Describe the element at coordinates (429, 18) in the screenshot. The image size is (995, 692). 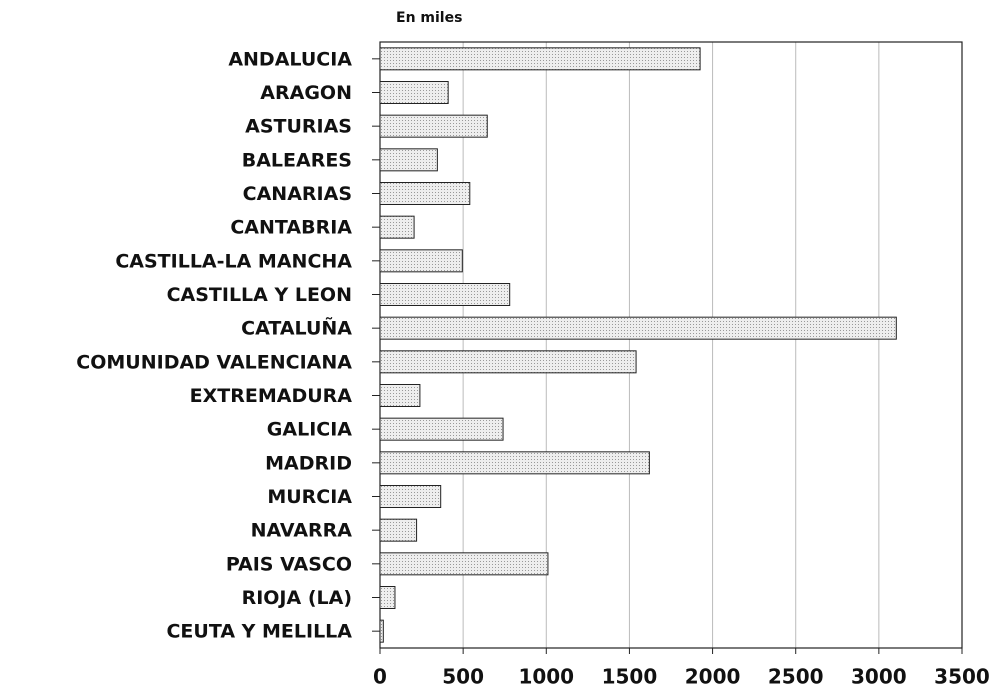
I see `chart-subtitle: En miles` at that location.